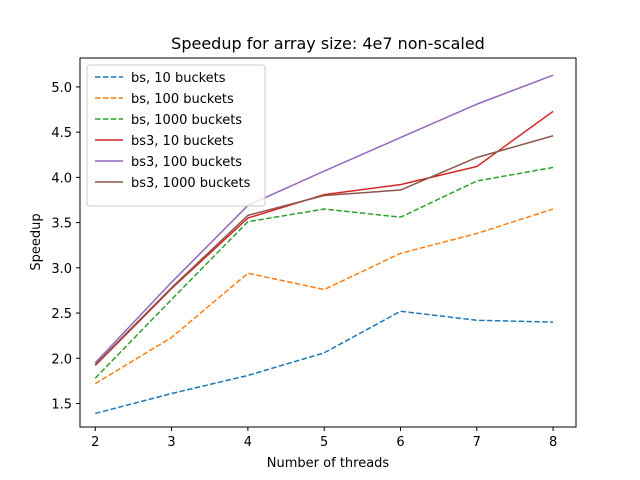  I want to click on legend-box, so click(176, 135).